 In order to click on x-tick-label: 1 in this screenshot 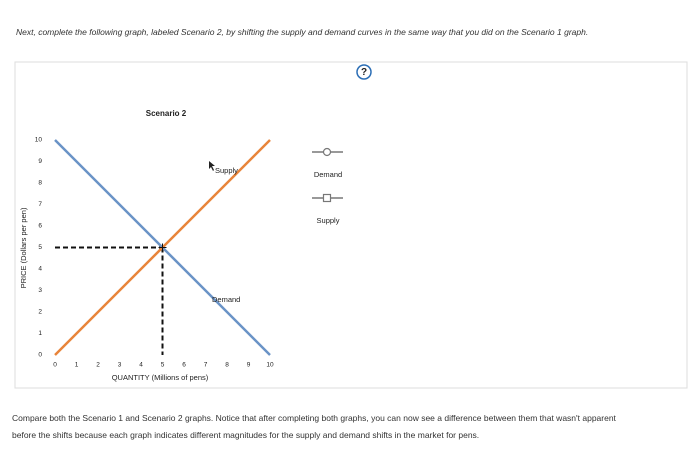, I will do `click(77, 365)`.